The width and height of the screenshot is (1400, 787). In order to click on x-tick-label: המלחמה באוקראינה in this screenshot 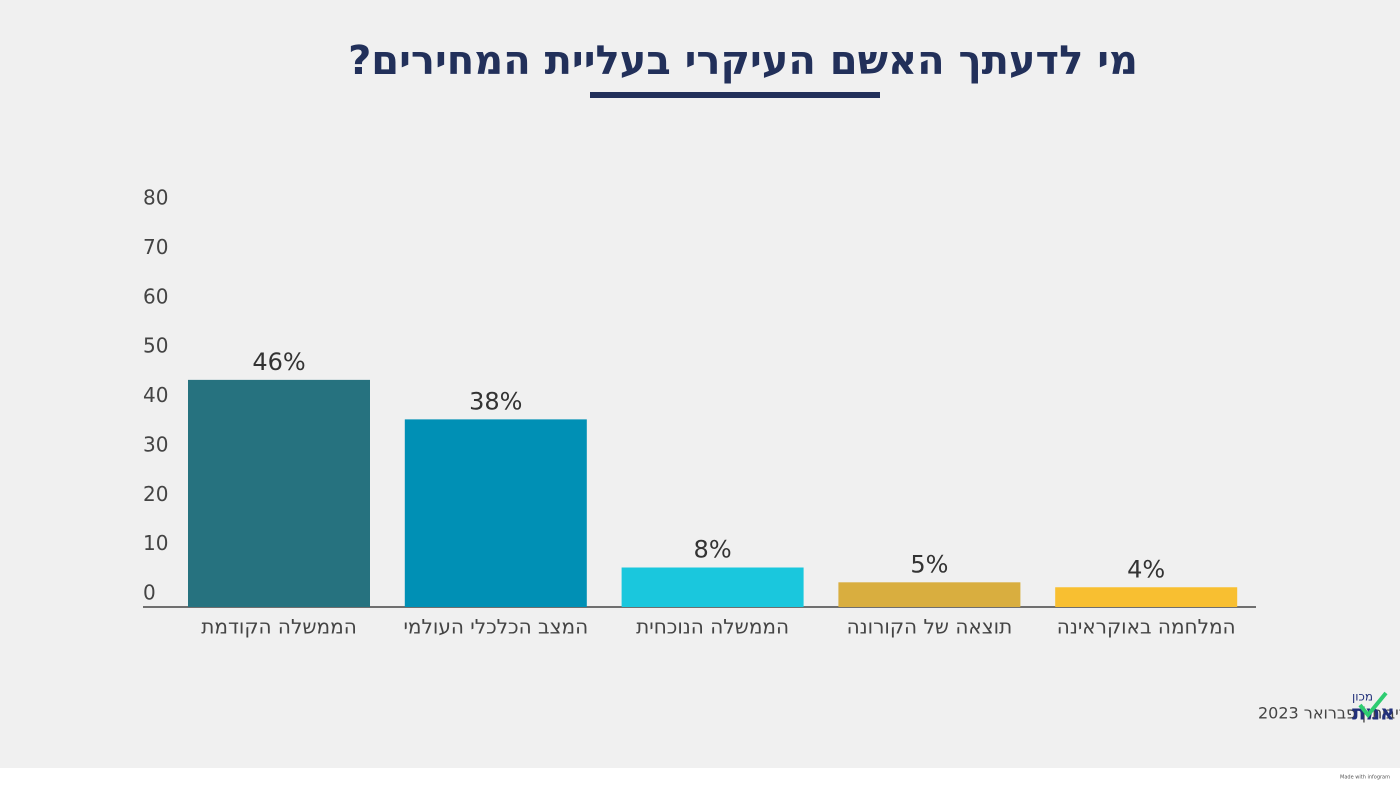, I will do `click(1146, 627)`.